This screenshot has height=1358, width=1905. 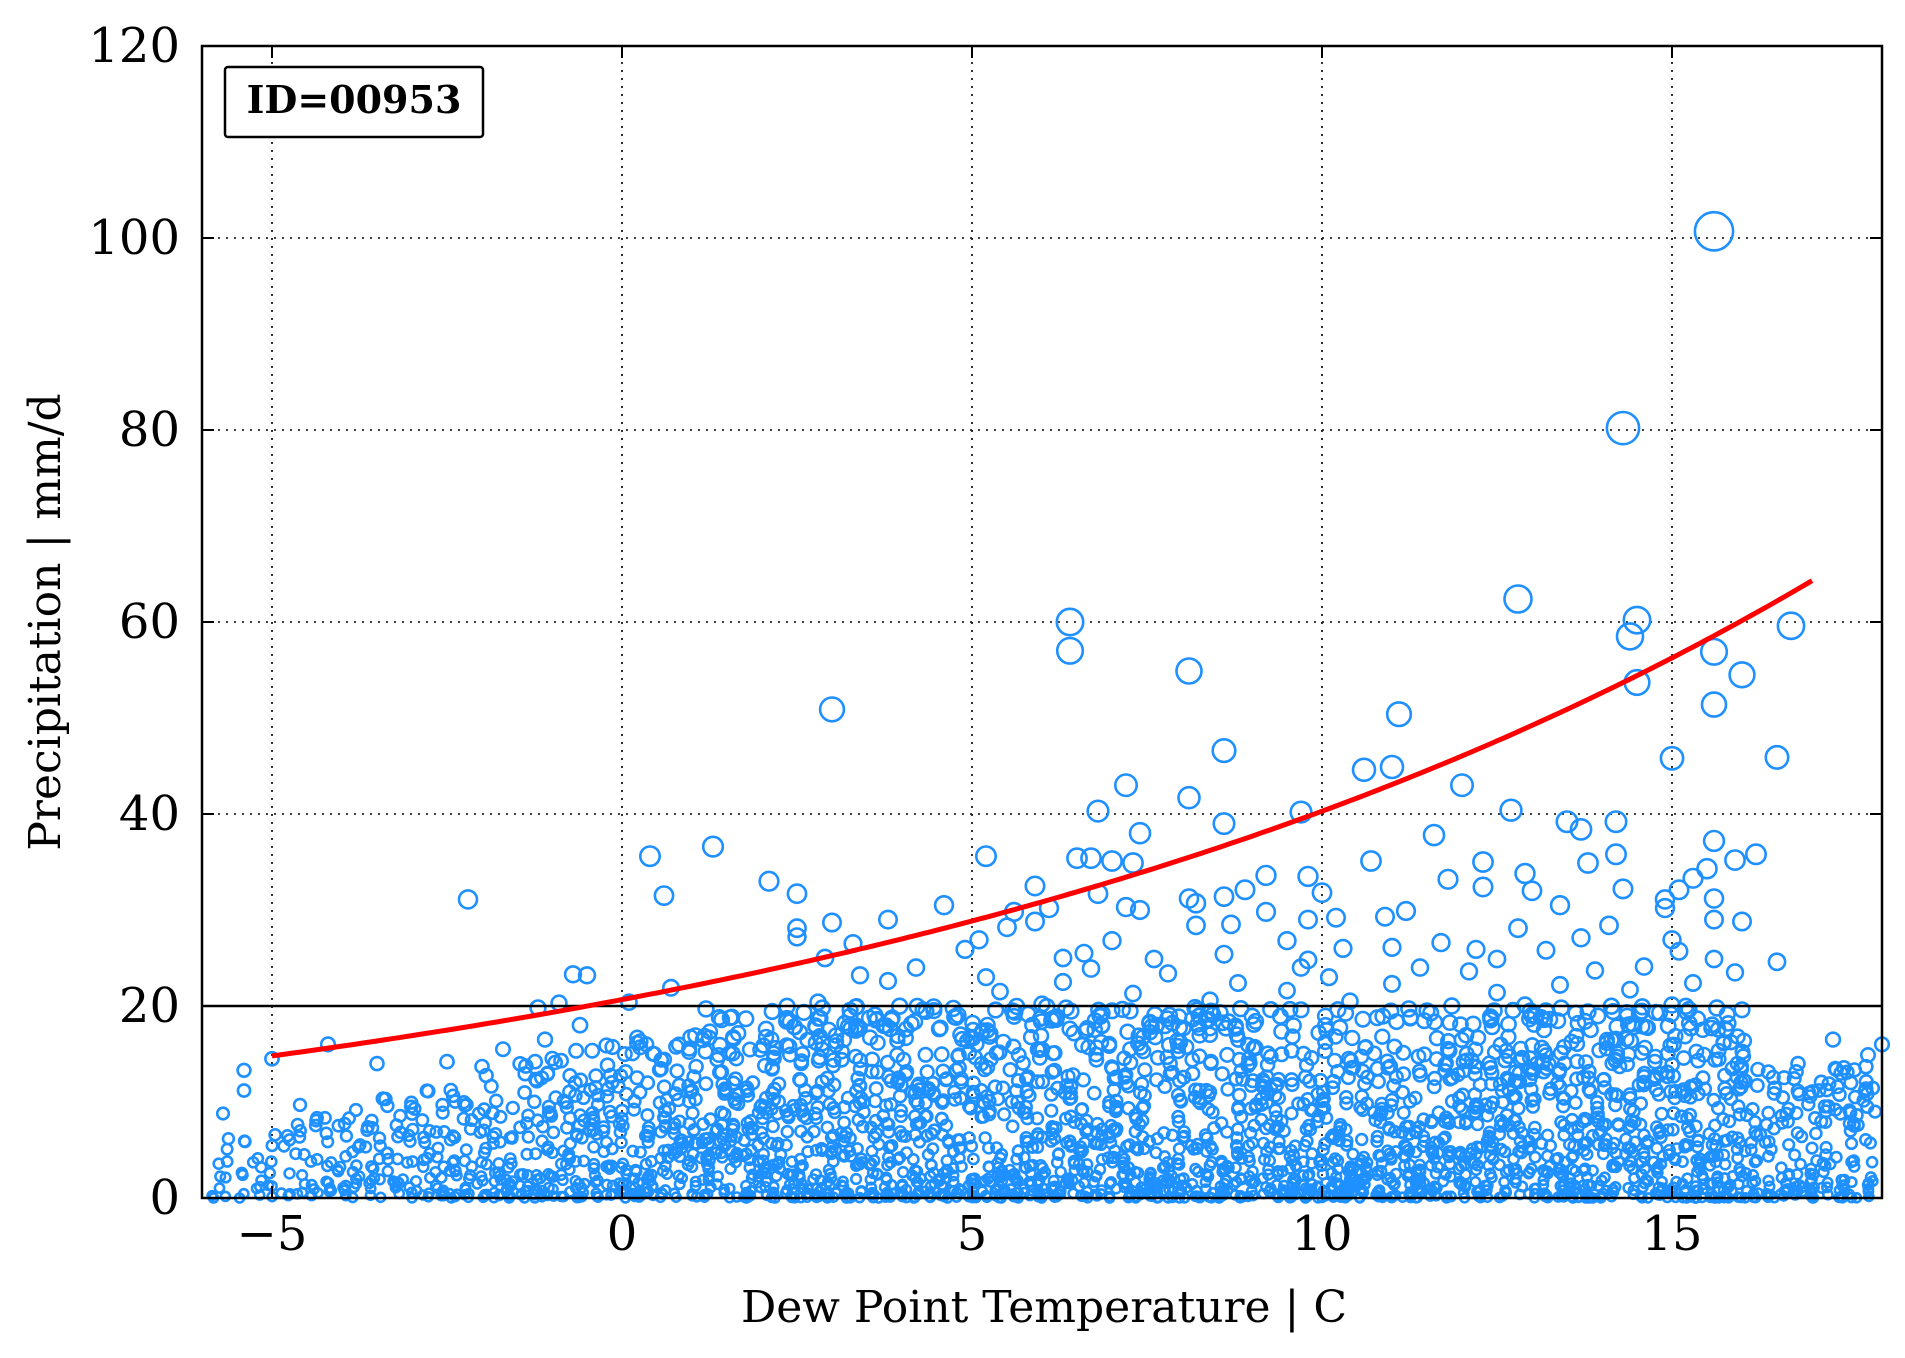 I want to click on x-axis-label: Dew Point Temperature | C, so click(x=1044, y=1307).